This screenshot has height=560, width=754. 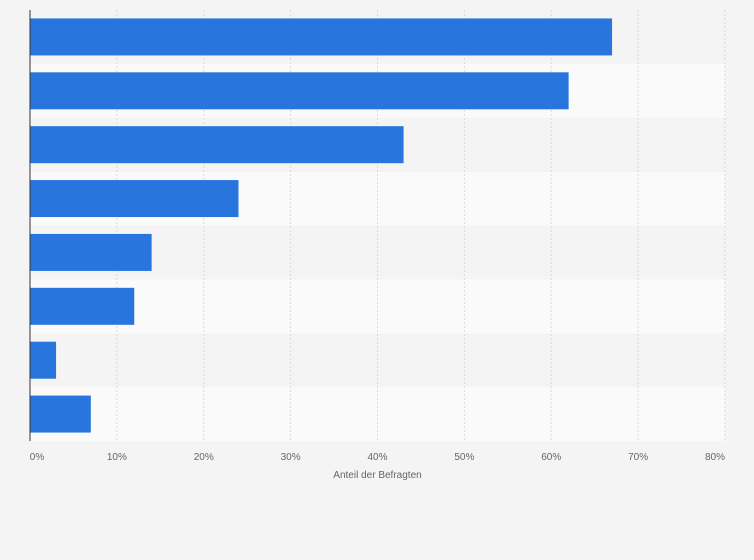 What do you see at coordinates (117, 457) in the screenshot?
I see `x-tick-label: 10%` at bounding box center [117, 457].